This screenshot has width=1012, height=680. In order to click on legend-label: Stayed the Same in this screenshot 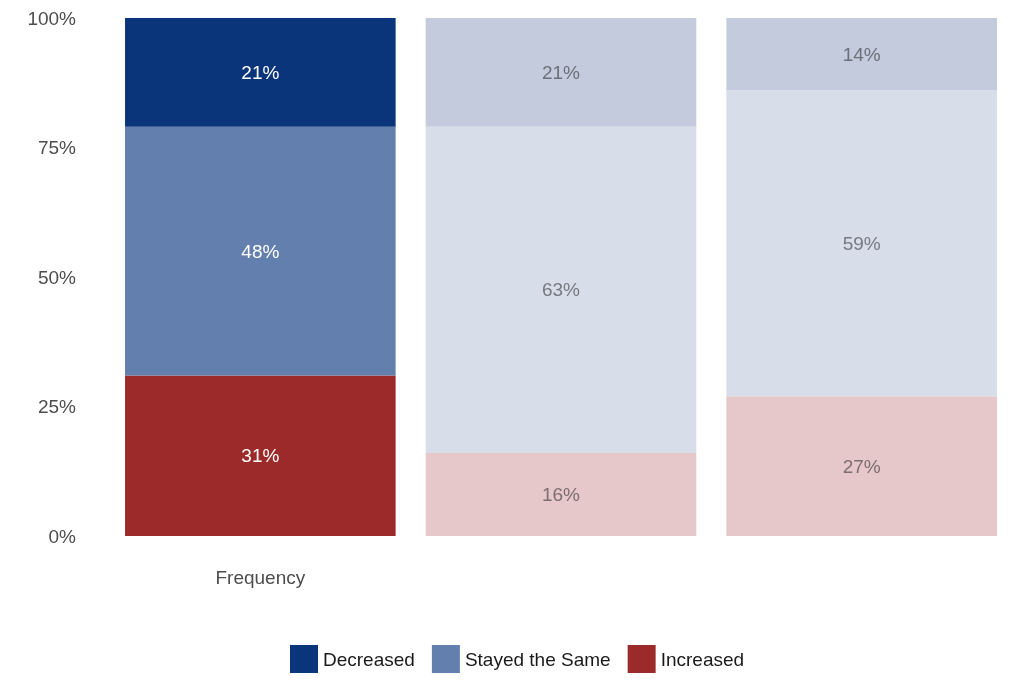, I will do `click(537, 659)`.